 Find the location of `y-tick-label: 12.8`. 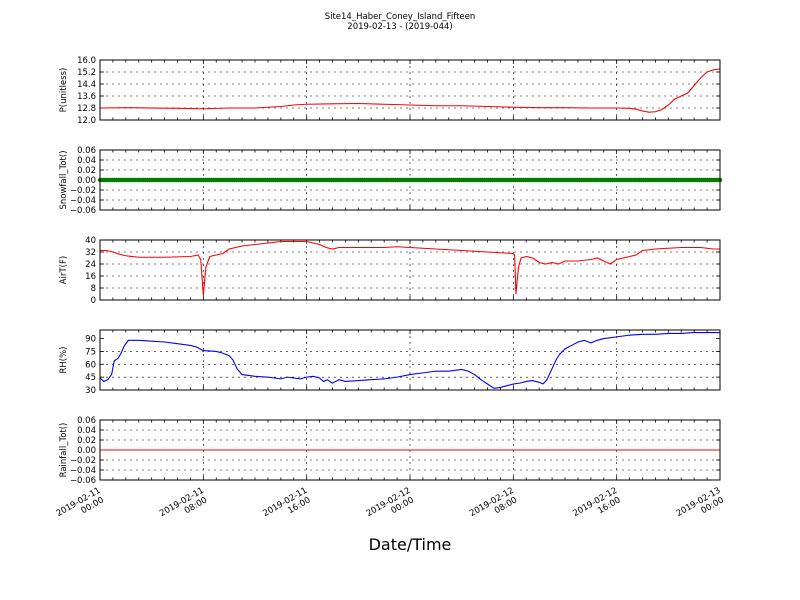

y-tick-label: 12.8 is located at coordinates (86, 109).